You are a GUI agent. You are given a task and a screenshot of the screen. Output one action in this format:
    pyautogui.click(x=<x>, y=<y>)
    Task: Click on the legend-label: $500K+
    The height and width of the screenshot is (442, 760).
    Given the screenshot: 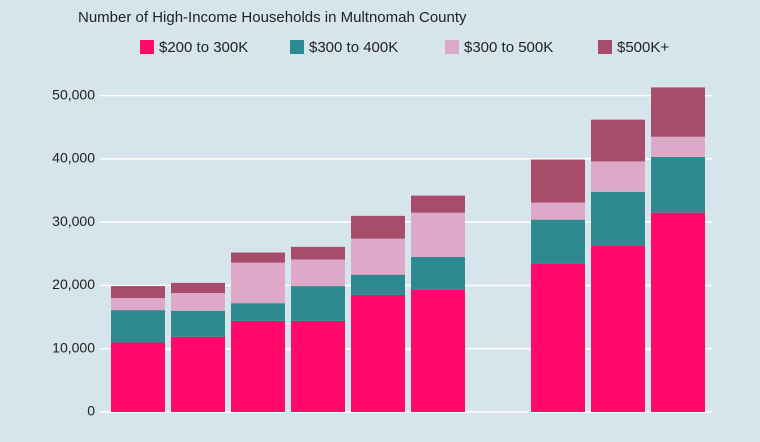 What is the action you would take?
    pyautogui.click(x=643, y=47)
    